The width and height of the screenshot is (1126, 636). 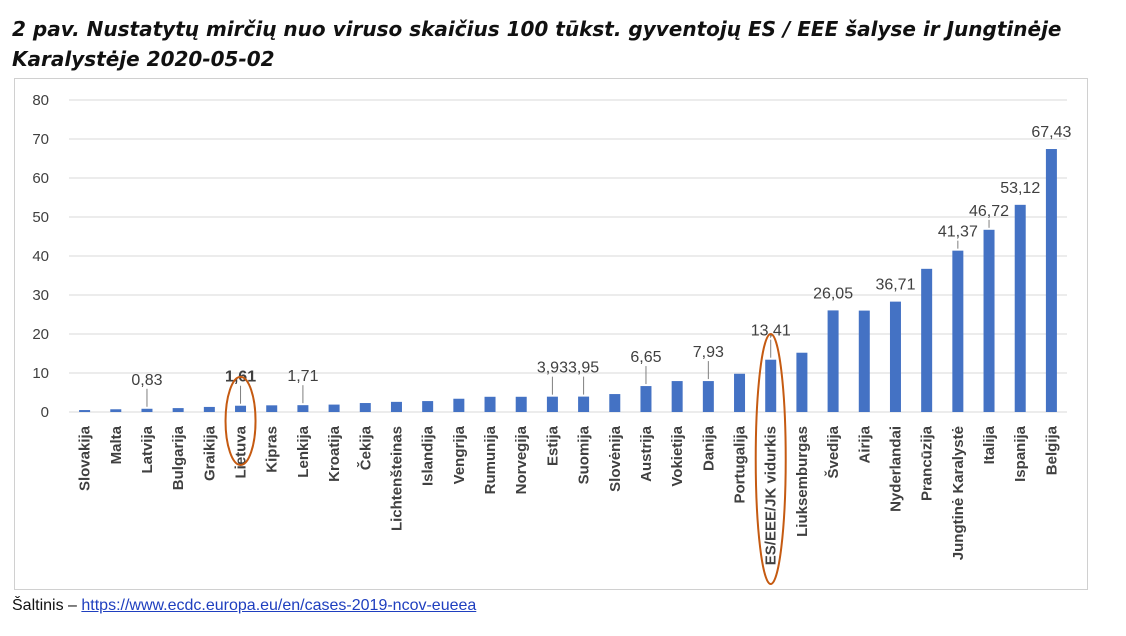 What do you see at coordinates (396, 478) in the screenshot?
I see `x-tick-label: Lichtenšteinas` at bounding box center [396, 478].